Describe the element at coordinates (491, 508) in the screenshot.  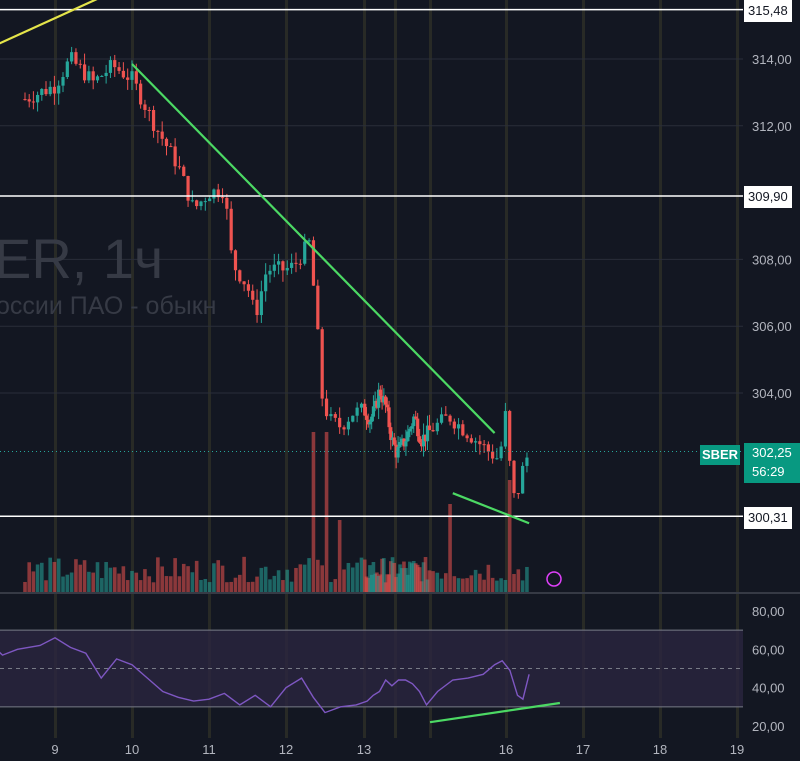
I see `trendline-support` at that location.